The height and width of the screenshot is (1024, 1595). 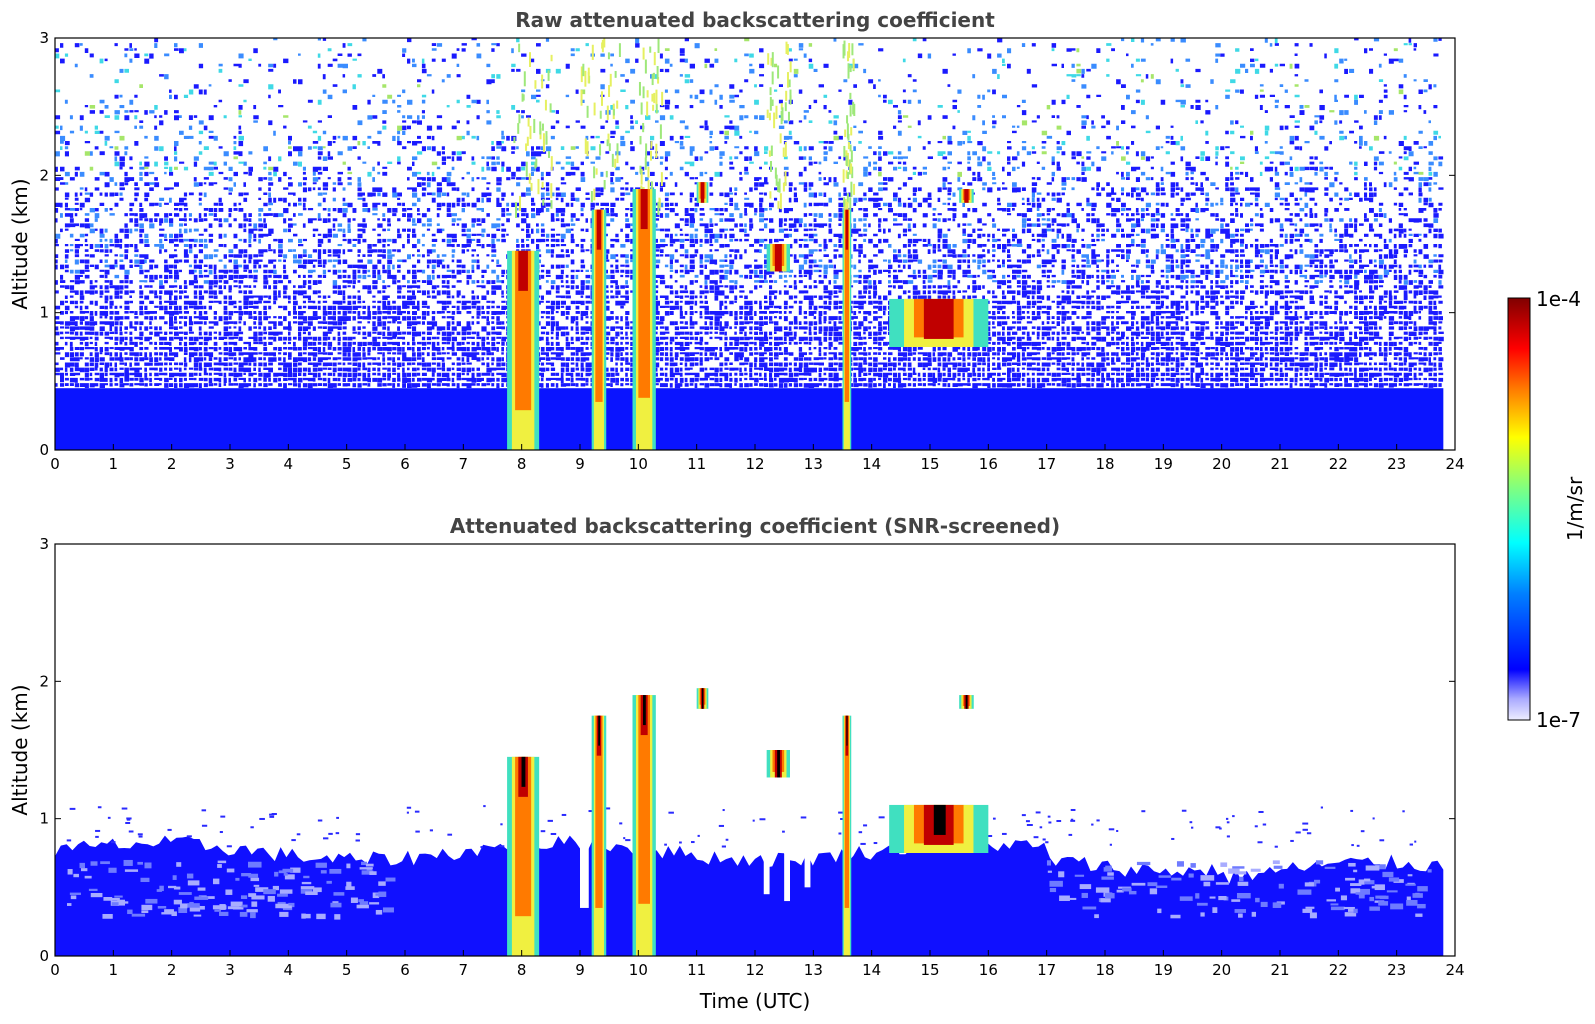 What do you see at coordinates (114, 464) in the screenshot?
I see `x-tick-label: 1` at bounding box center [114, 464].